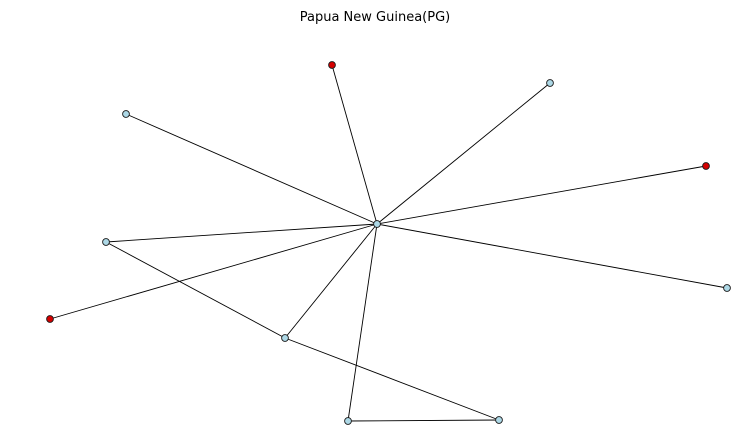  What do you see at coordinates (392, 379) in the screenshot?
I see `edge-n8-n10` at bounding box center [392, 379].